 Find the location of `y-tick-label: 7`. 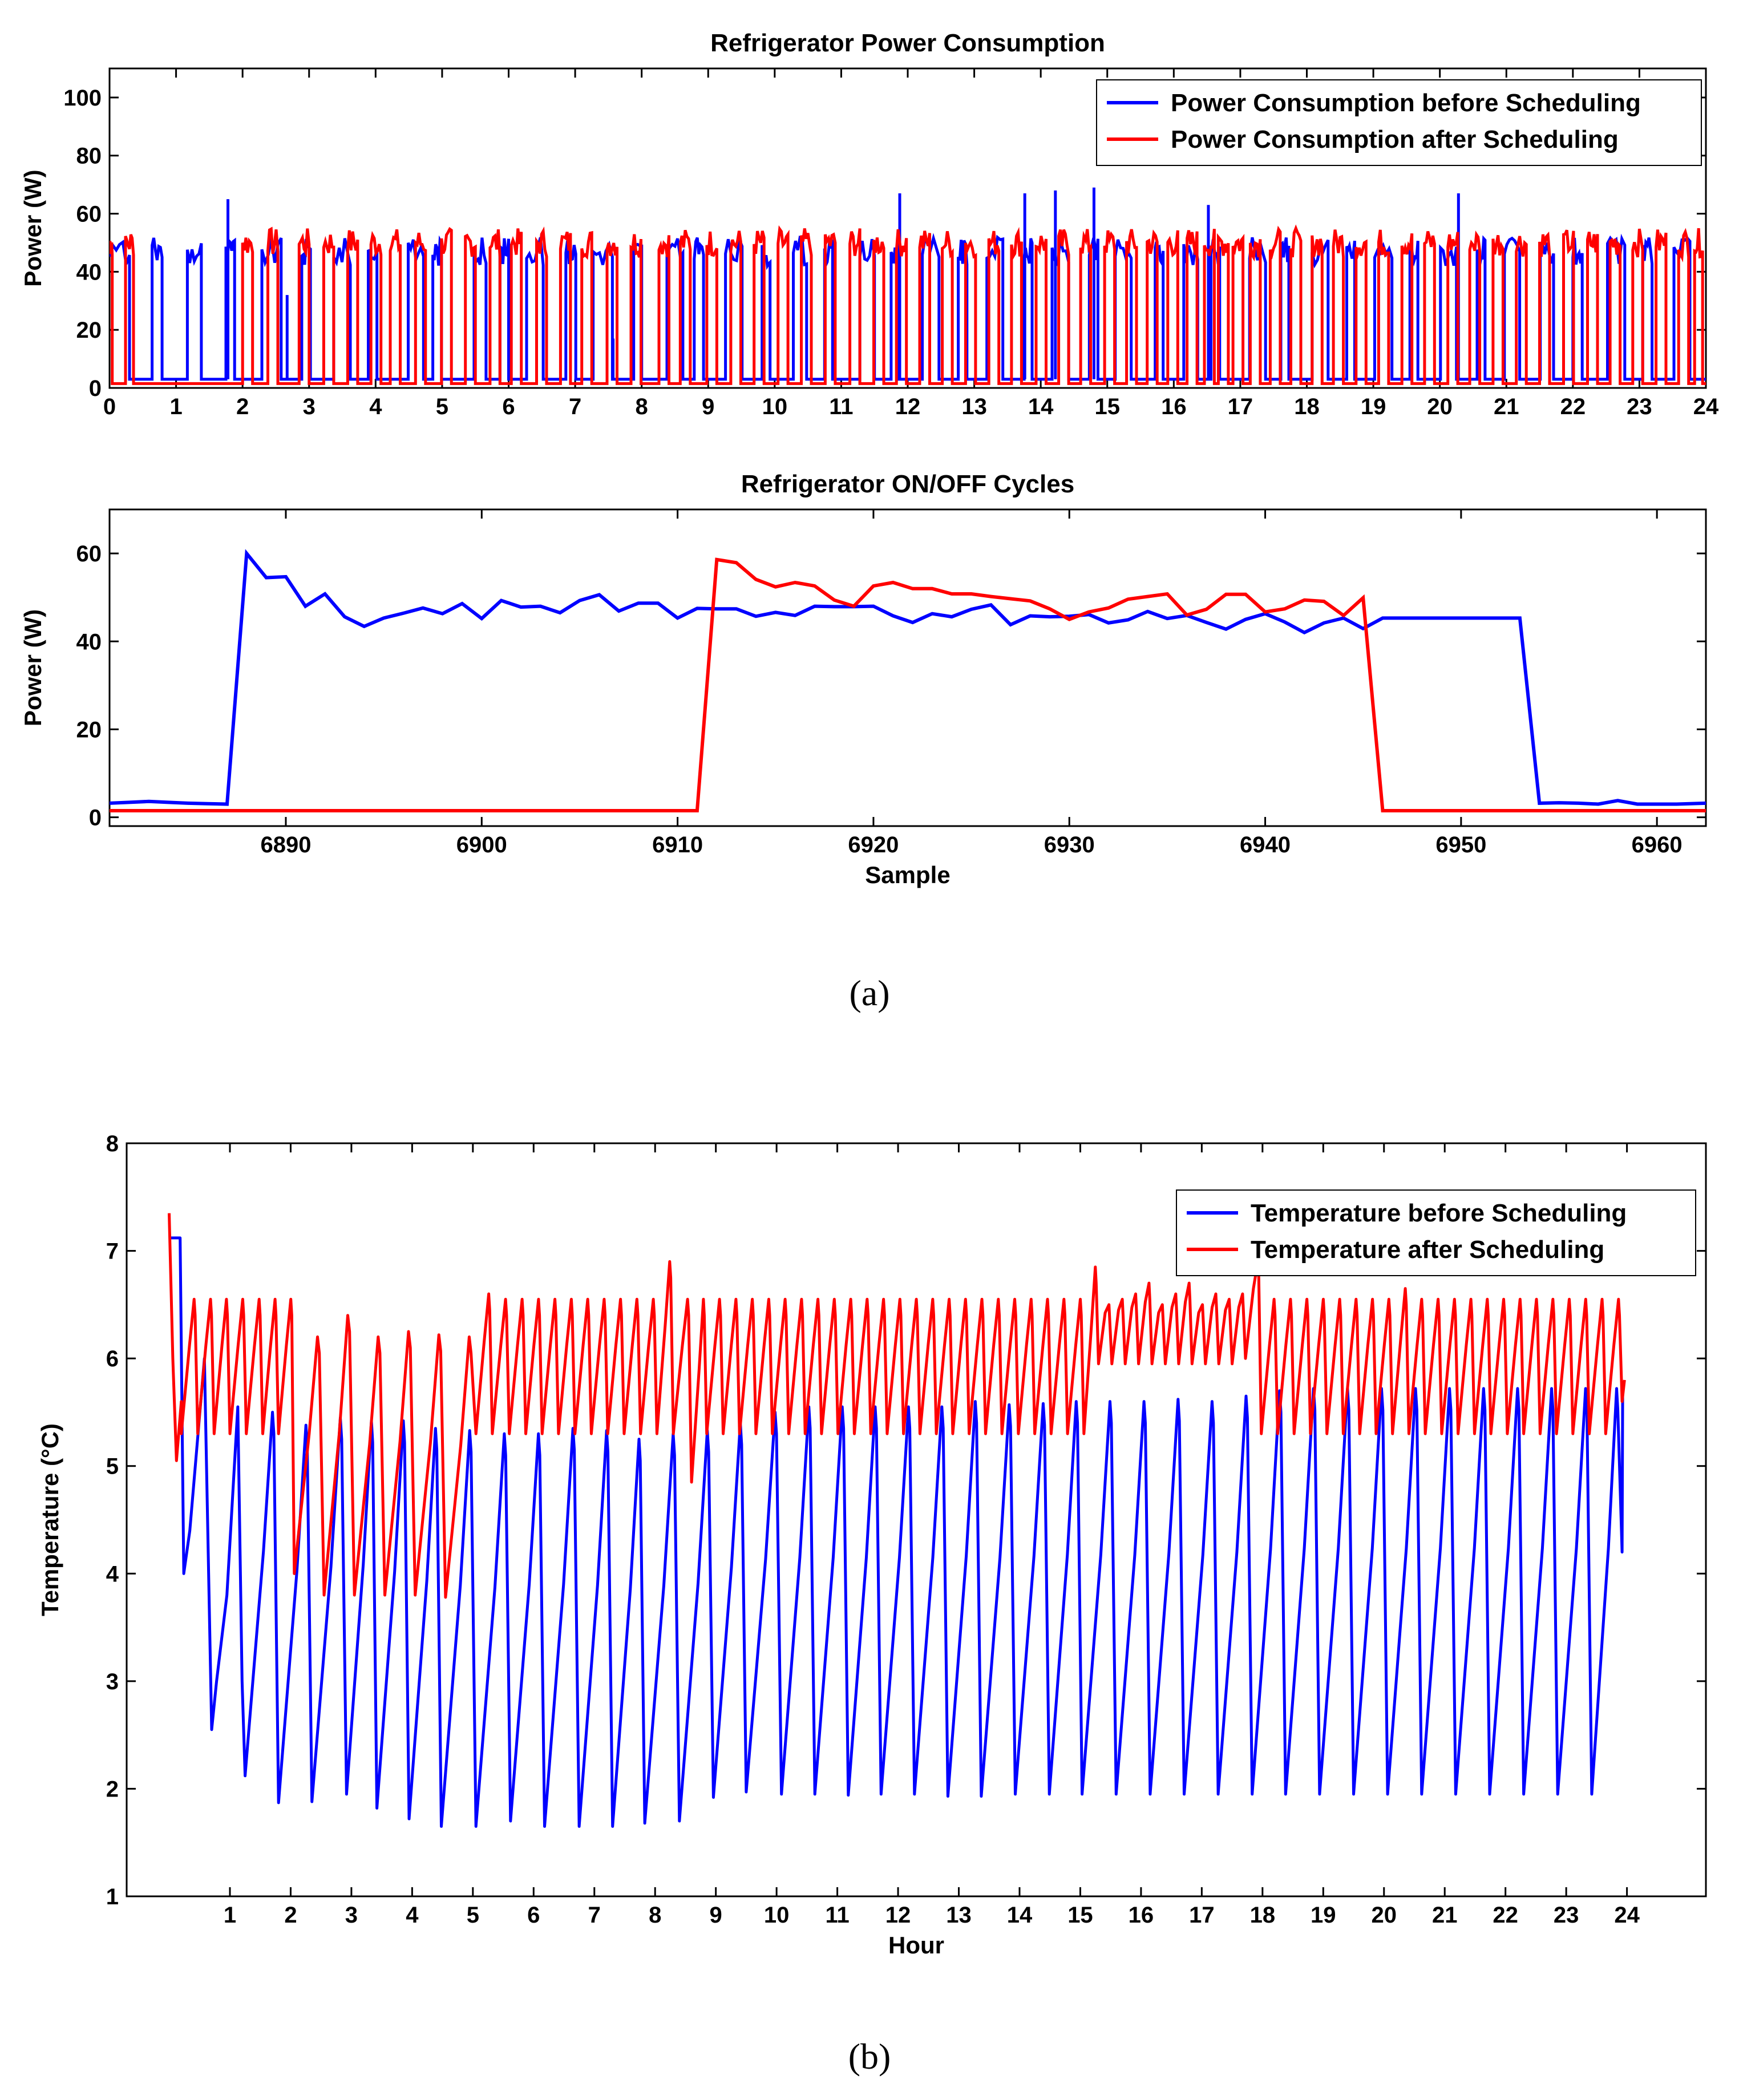

y-tick-label: 7 is located at coordinates (112, 1251).